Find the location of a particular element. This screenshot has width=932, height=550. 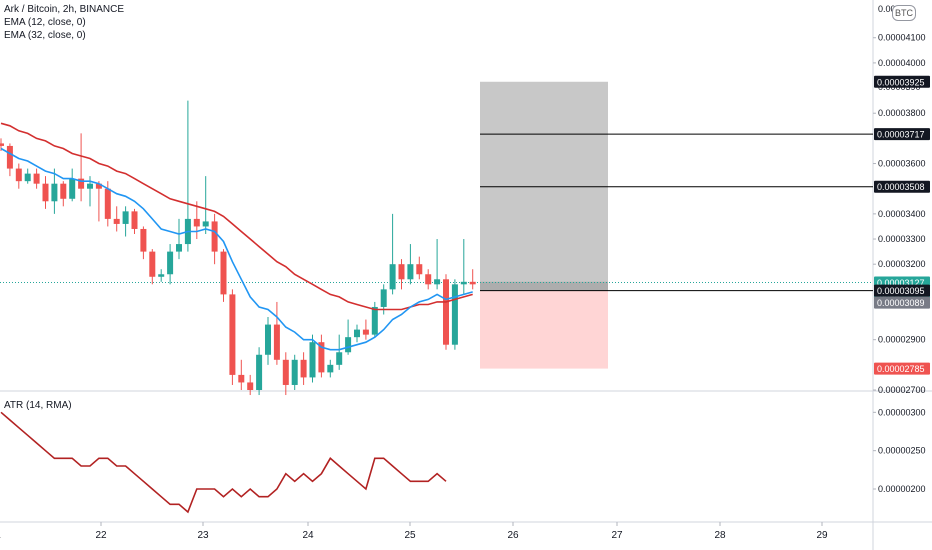

price-tick-label: 0.00003200 is located at coordinates (902, 264).